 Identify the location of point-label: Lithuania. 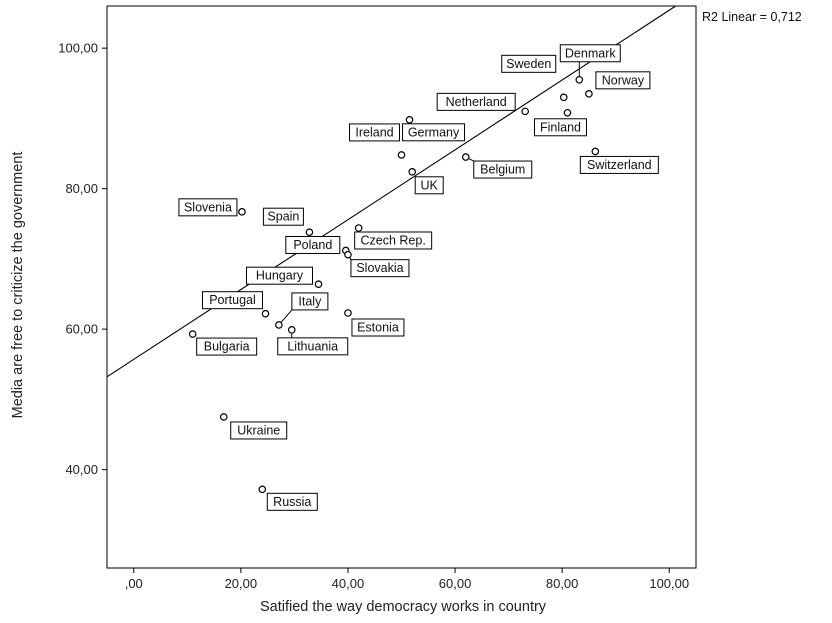
(312, 346).